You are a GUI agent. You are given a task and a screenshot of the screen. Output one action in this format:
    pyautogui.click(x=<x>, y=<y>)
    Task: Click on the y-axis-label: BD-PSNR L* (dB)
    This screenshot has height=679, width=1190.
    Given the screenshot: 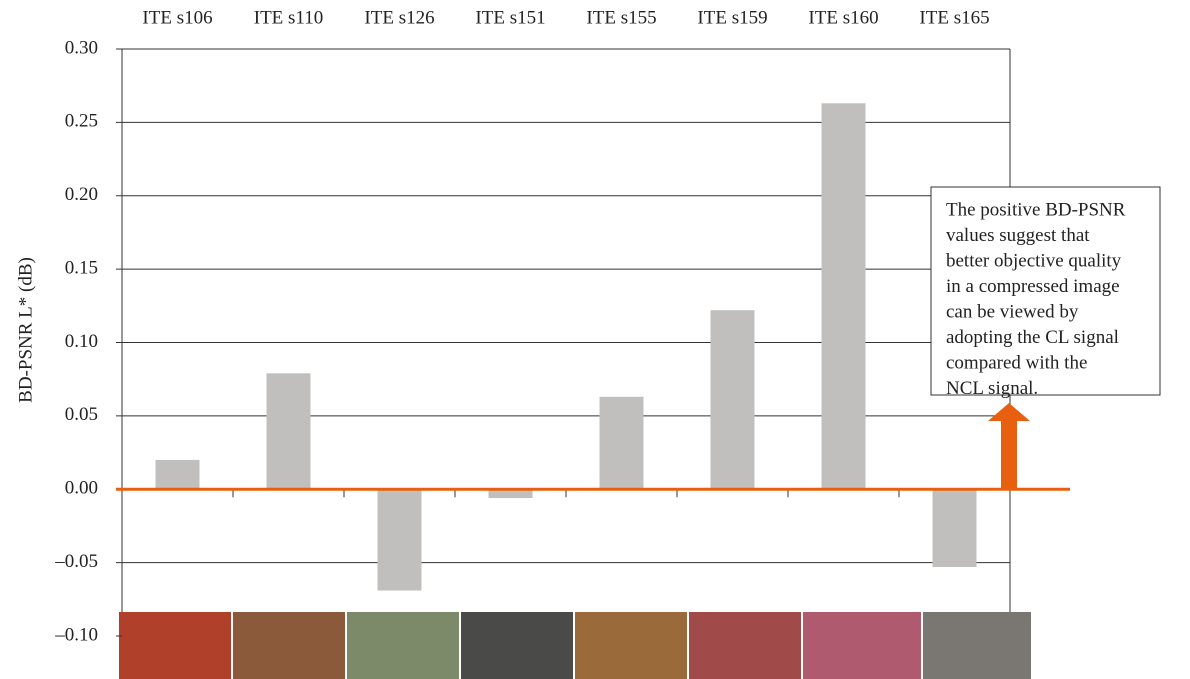 What is the action you would take?
    pyautogui.click(x=25, y=330)
    